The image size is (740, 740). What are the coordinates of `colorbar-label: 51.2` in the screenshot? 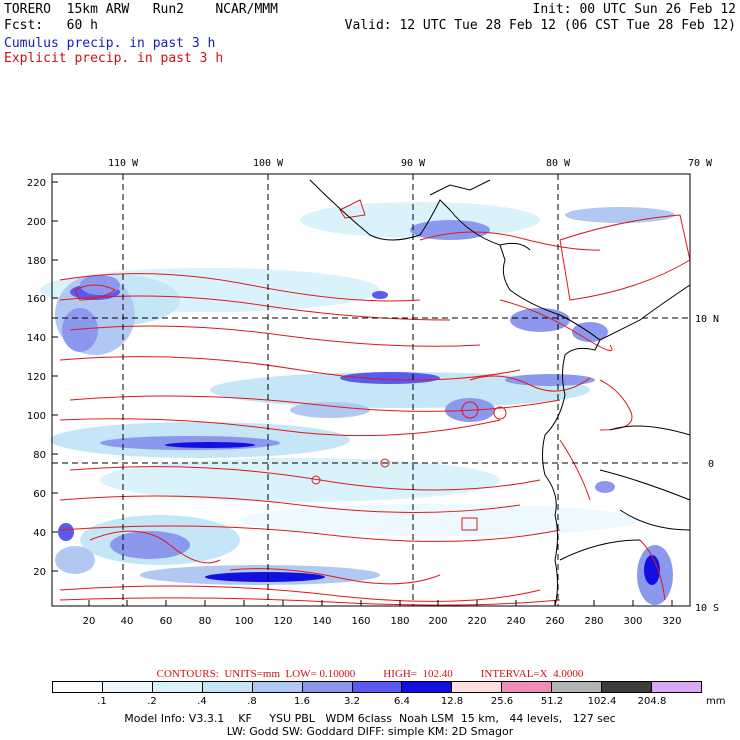 It's located at (552, 701).